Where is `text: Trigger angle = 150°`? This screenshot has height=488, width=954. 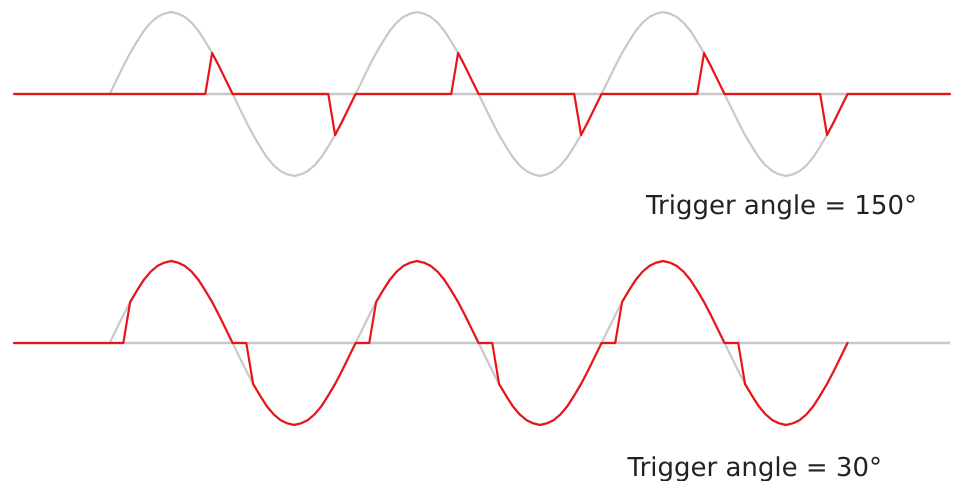
text: Trigger angle = 150° is located at coordinates (780, 206).